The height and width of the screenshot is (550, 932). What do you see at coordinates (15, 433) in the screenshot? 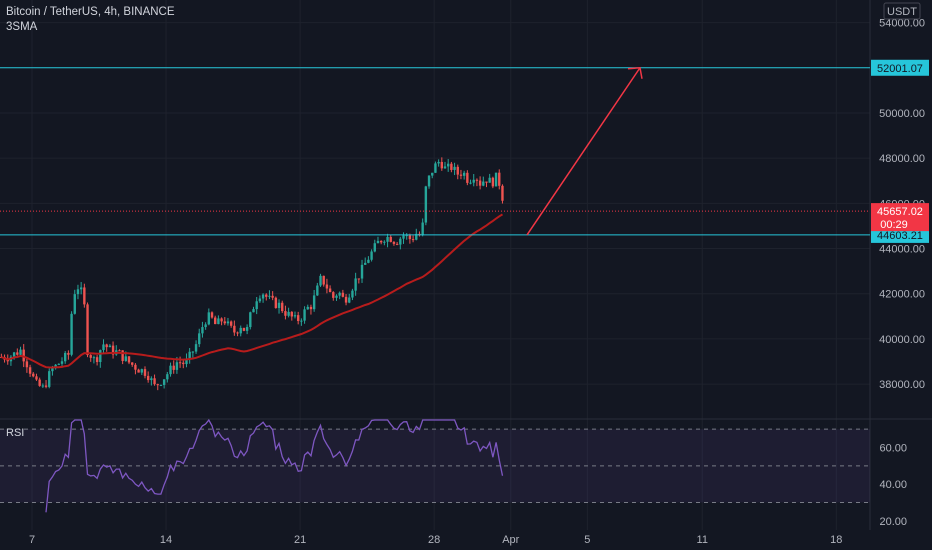
I see `rsi-label: RSI` at bounding box center [15, 433].